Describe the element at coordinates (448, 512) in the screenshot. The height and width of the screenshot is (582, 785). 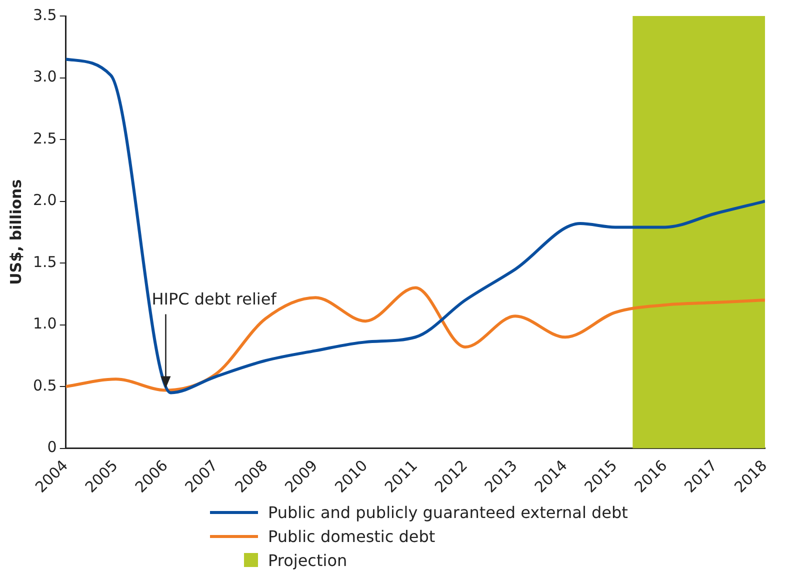
I see `legend-label: Public and publicly guaranteed external debt` at that location.